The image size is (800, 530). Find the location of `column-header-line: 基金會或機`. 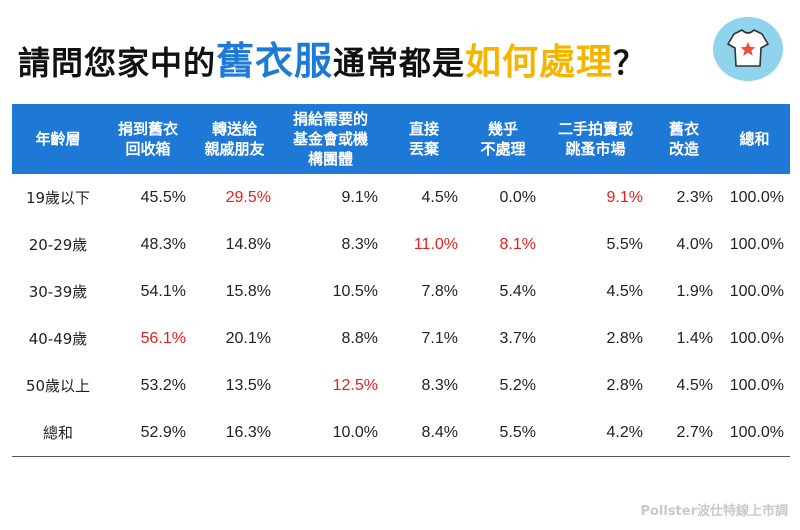

column-header-line: 基金會或機 is located at coordinates (330, 139).